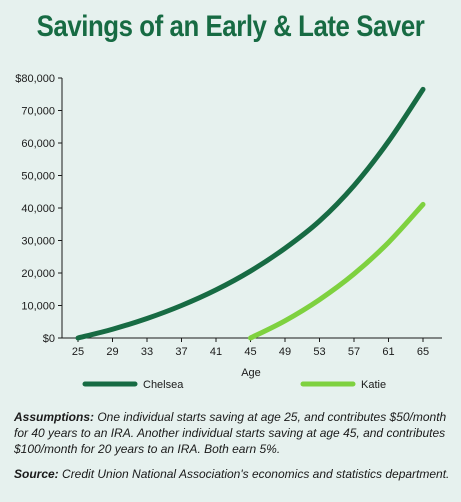 This screenshot has width=461, height=502. I want to click on x-tick-label: 41, so click(216, 352).